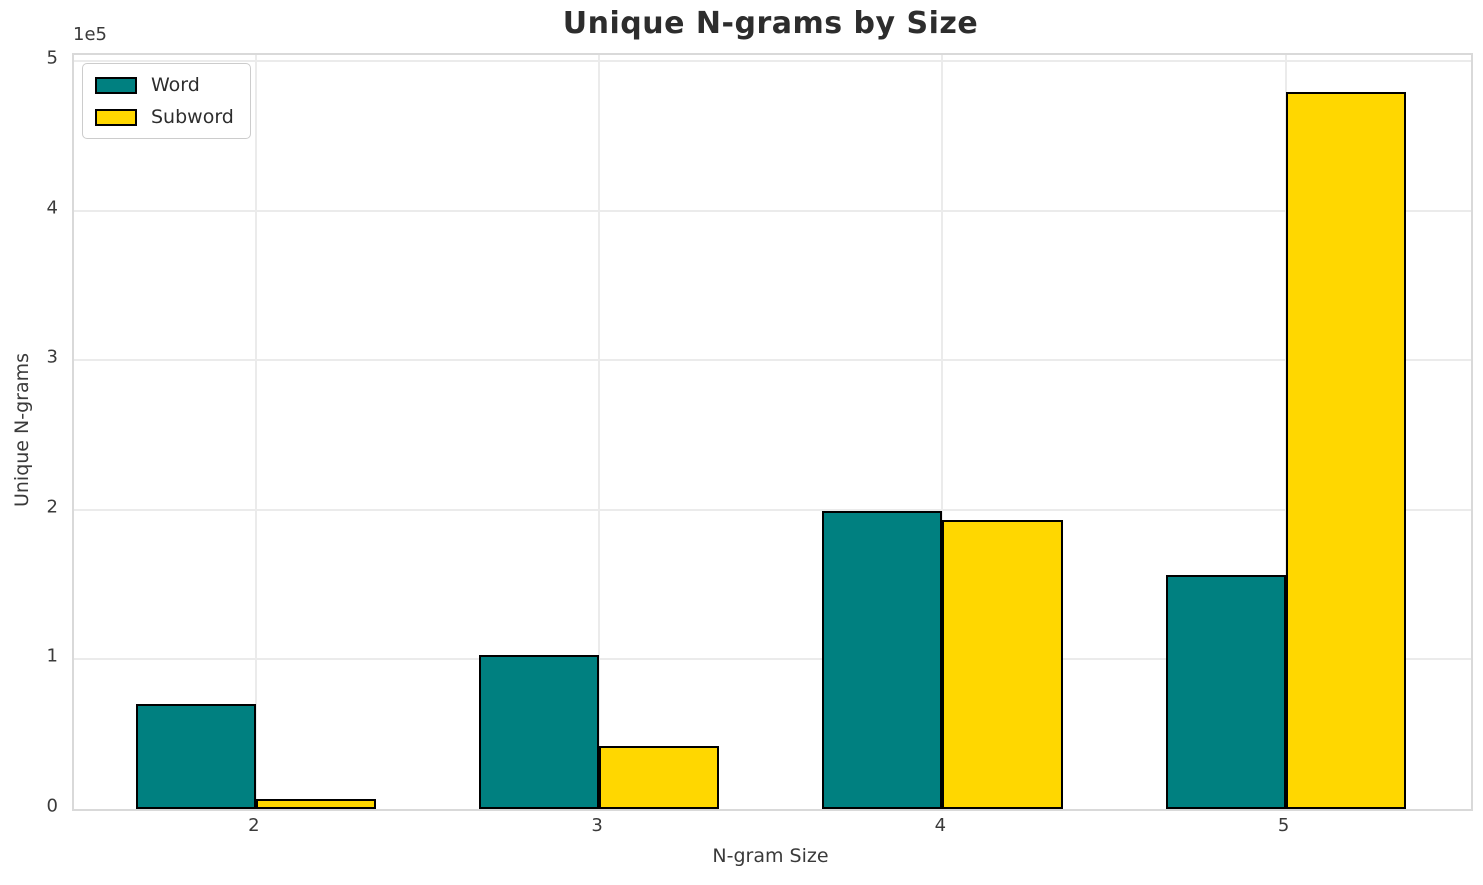 The width and height of the screenshot is (1483, 885). I want to click on y-tick-label: 2, so click(52, 507).